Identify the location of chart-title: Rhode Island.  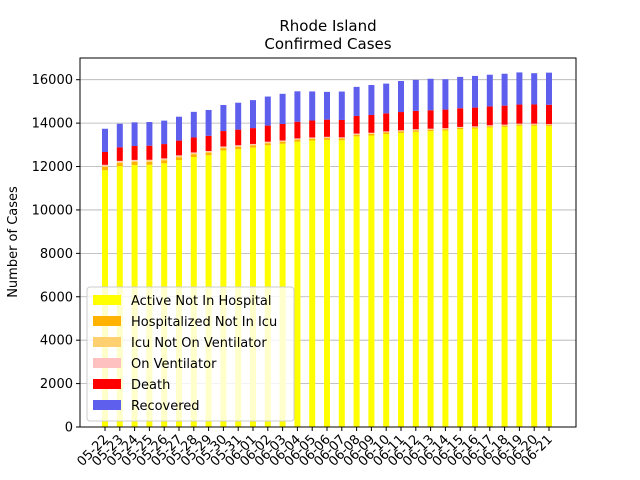
(327, 26).